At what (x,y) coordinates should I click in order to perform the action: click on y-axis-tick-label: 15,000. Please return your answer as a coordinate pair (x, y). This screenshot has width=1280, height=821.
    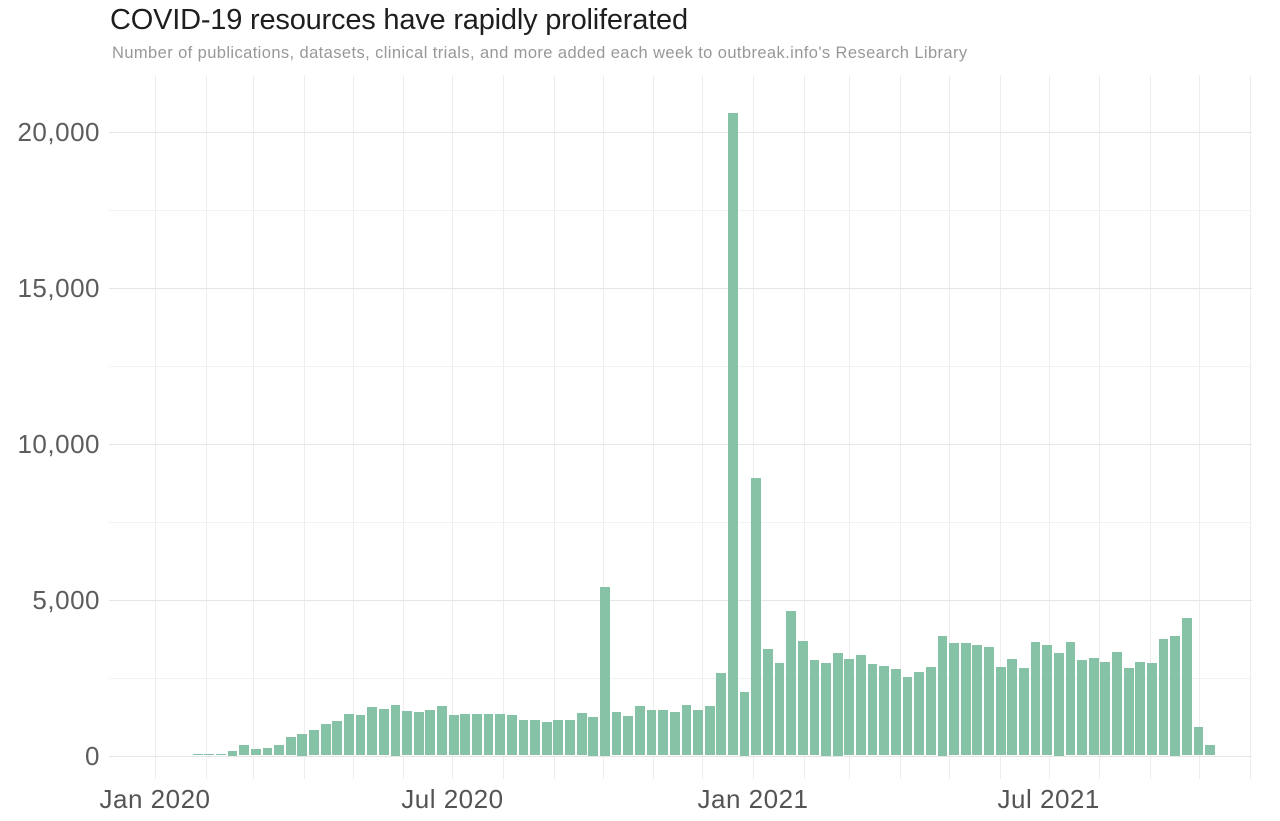
    Looking at the image, I should click on (58, 287).